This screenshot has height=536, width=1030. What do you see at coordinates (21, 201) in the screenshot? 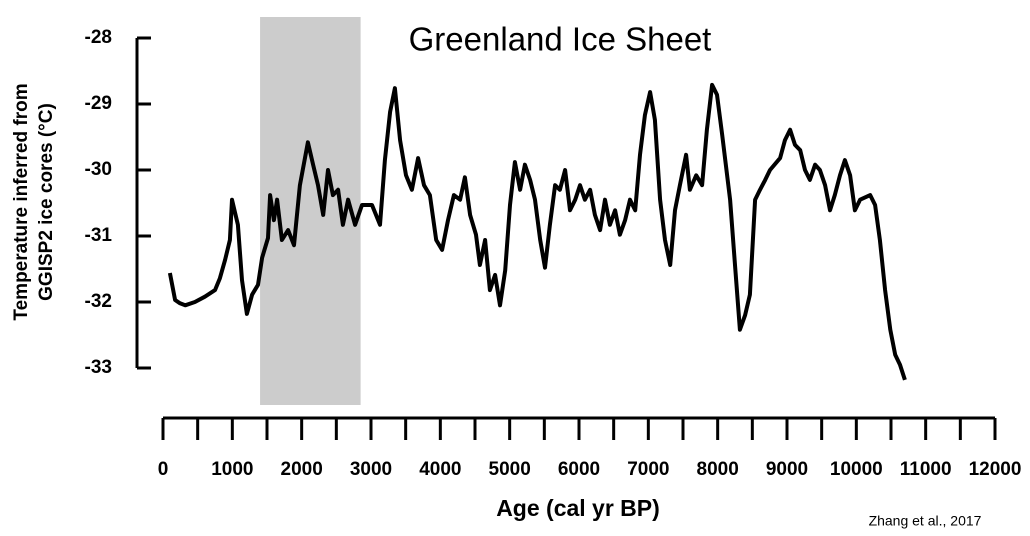
I see `y-axis-label: Temperature inferred from` at bounding box center [21, 201].